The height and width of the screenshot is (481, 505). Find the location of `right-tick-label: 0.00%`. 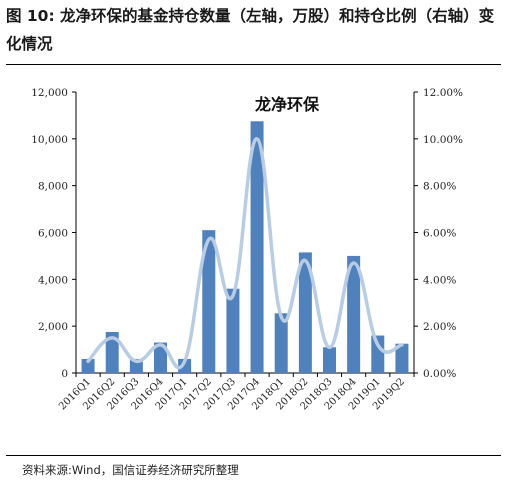

right-tick-label: 0.00% is located at coordinates (439, 374).